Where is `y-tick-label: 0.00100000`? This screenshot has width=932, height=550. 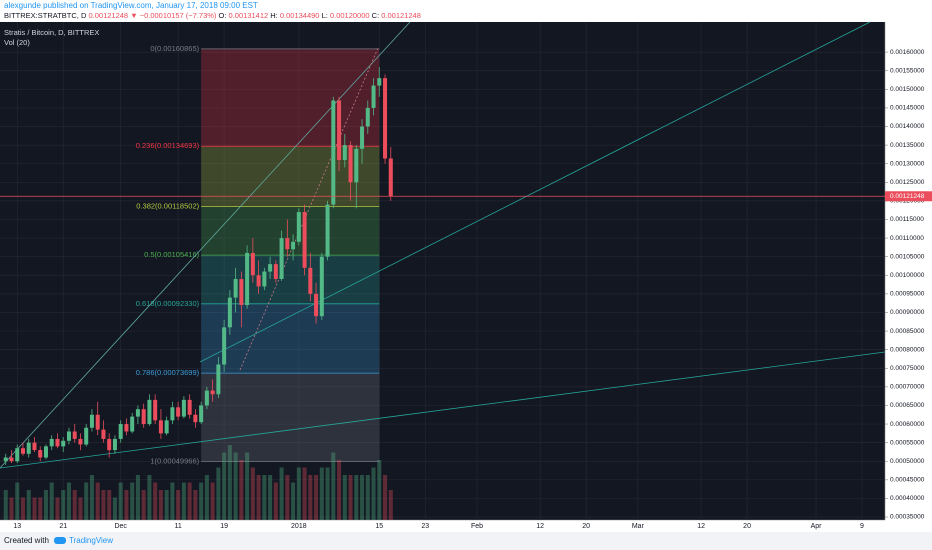 y-tick-label: 0.00100000 is located at coordinates (907, 275).